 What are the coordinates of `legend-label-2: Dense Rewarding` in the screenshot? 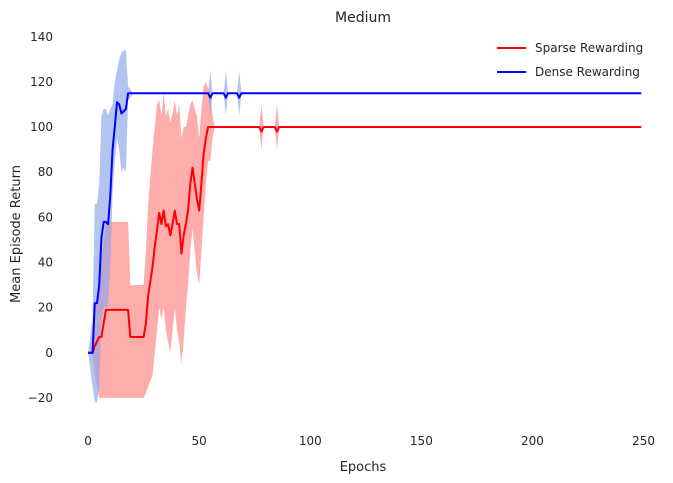 It's located at (587, 72).